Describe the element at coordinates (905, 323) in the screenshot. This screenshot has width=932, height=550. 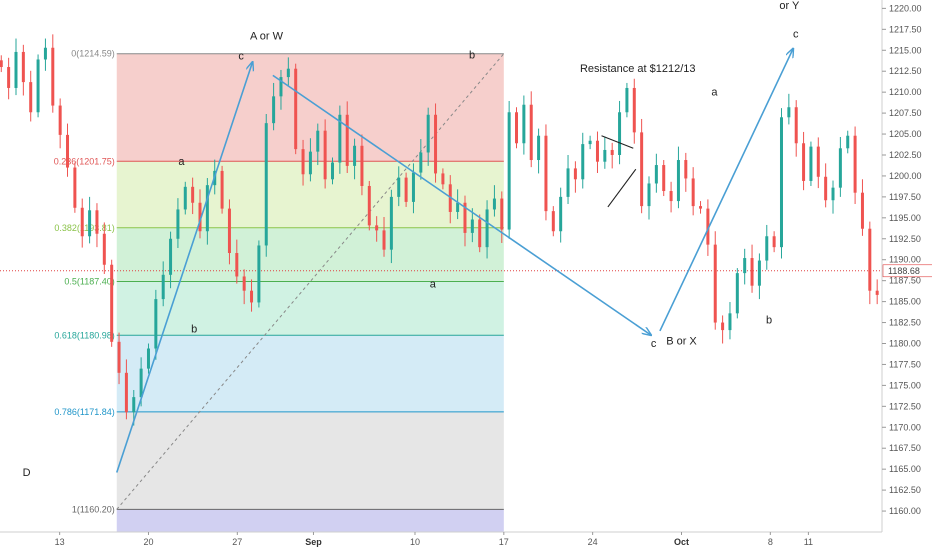
I see `y-tick-label: 1182.50` at that location.